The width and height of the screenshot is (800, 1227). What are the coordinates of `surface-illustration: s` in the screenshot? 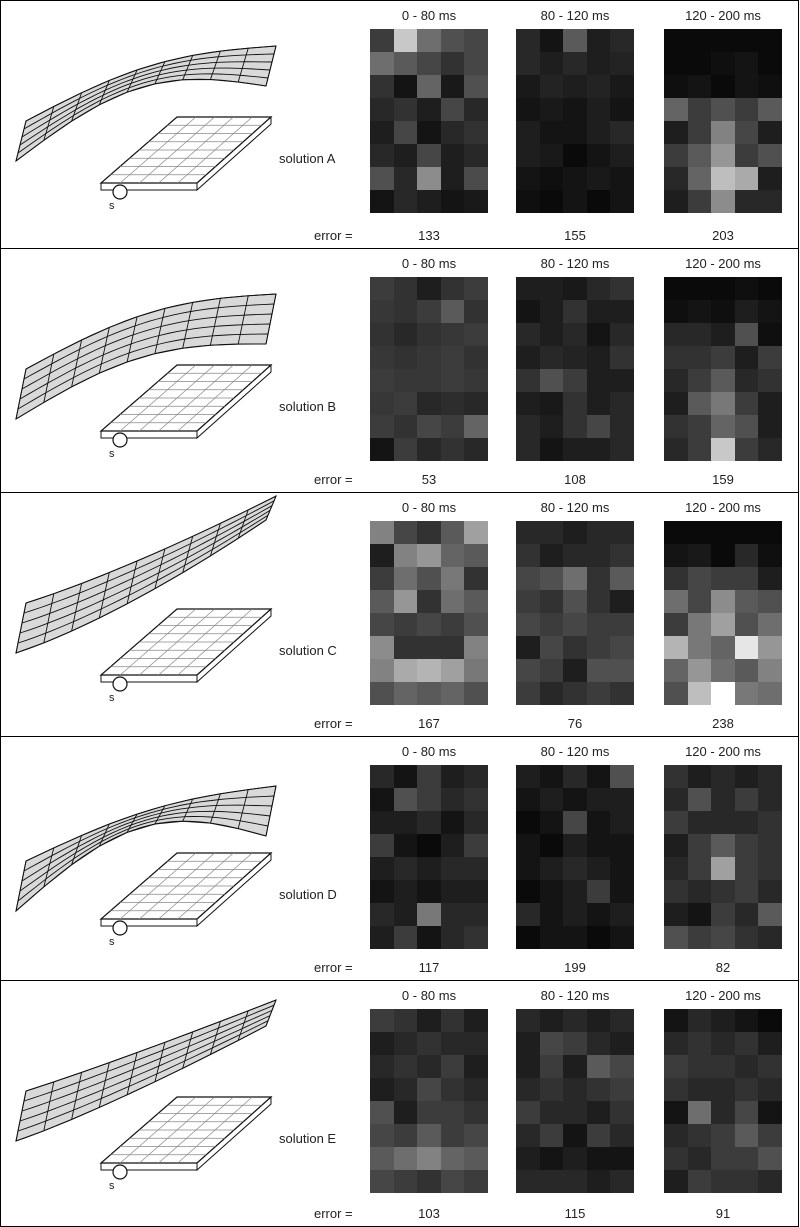 It's located at (146, 376).